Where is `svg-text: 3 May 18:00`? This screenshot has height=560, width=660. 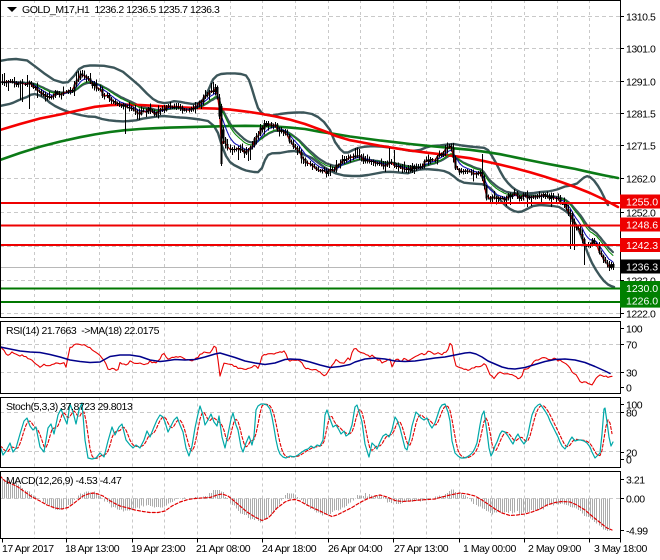 svg-text: 3 May 18:00 is located at coordinates (620, 549).